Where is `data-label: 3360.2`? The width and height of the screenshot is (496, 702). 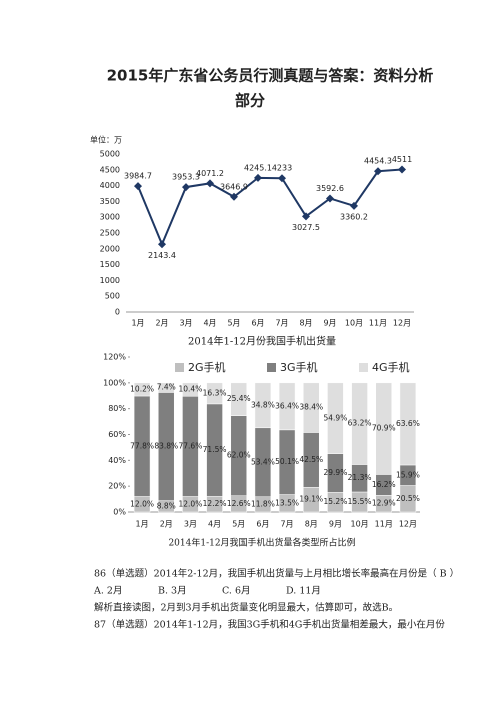
data-label: 3360.2 is located at coordinates (354, 216).